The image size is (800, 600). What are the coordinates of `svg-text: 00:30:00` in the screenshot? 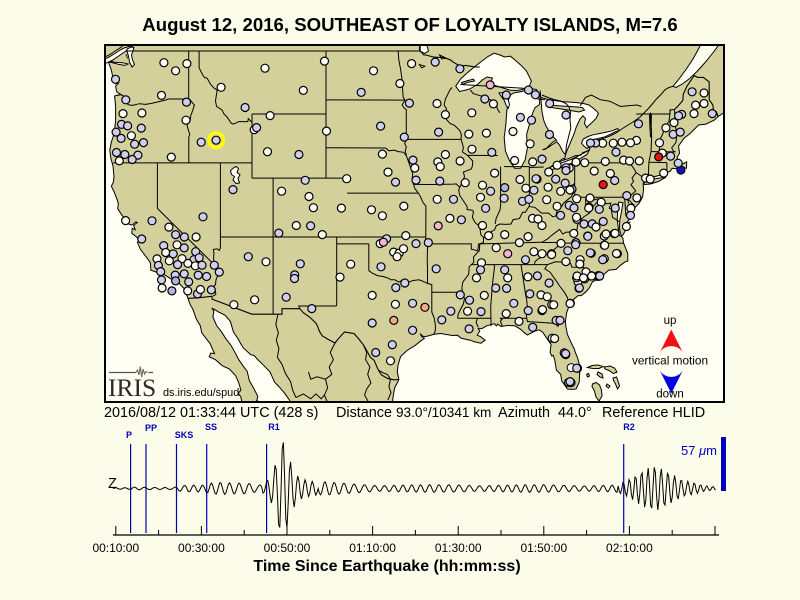 It's located at (201, 548).